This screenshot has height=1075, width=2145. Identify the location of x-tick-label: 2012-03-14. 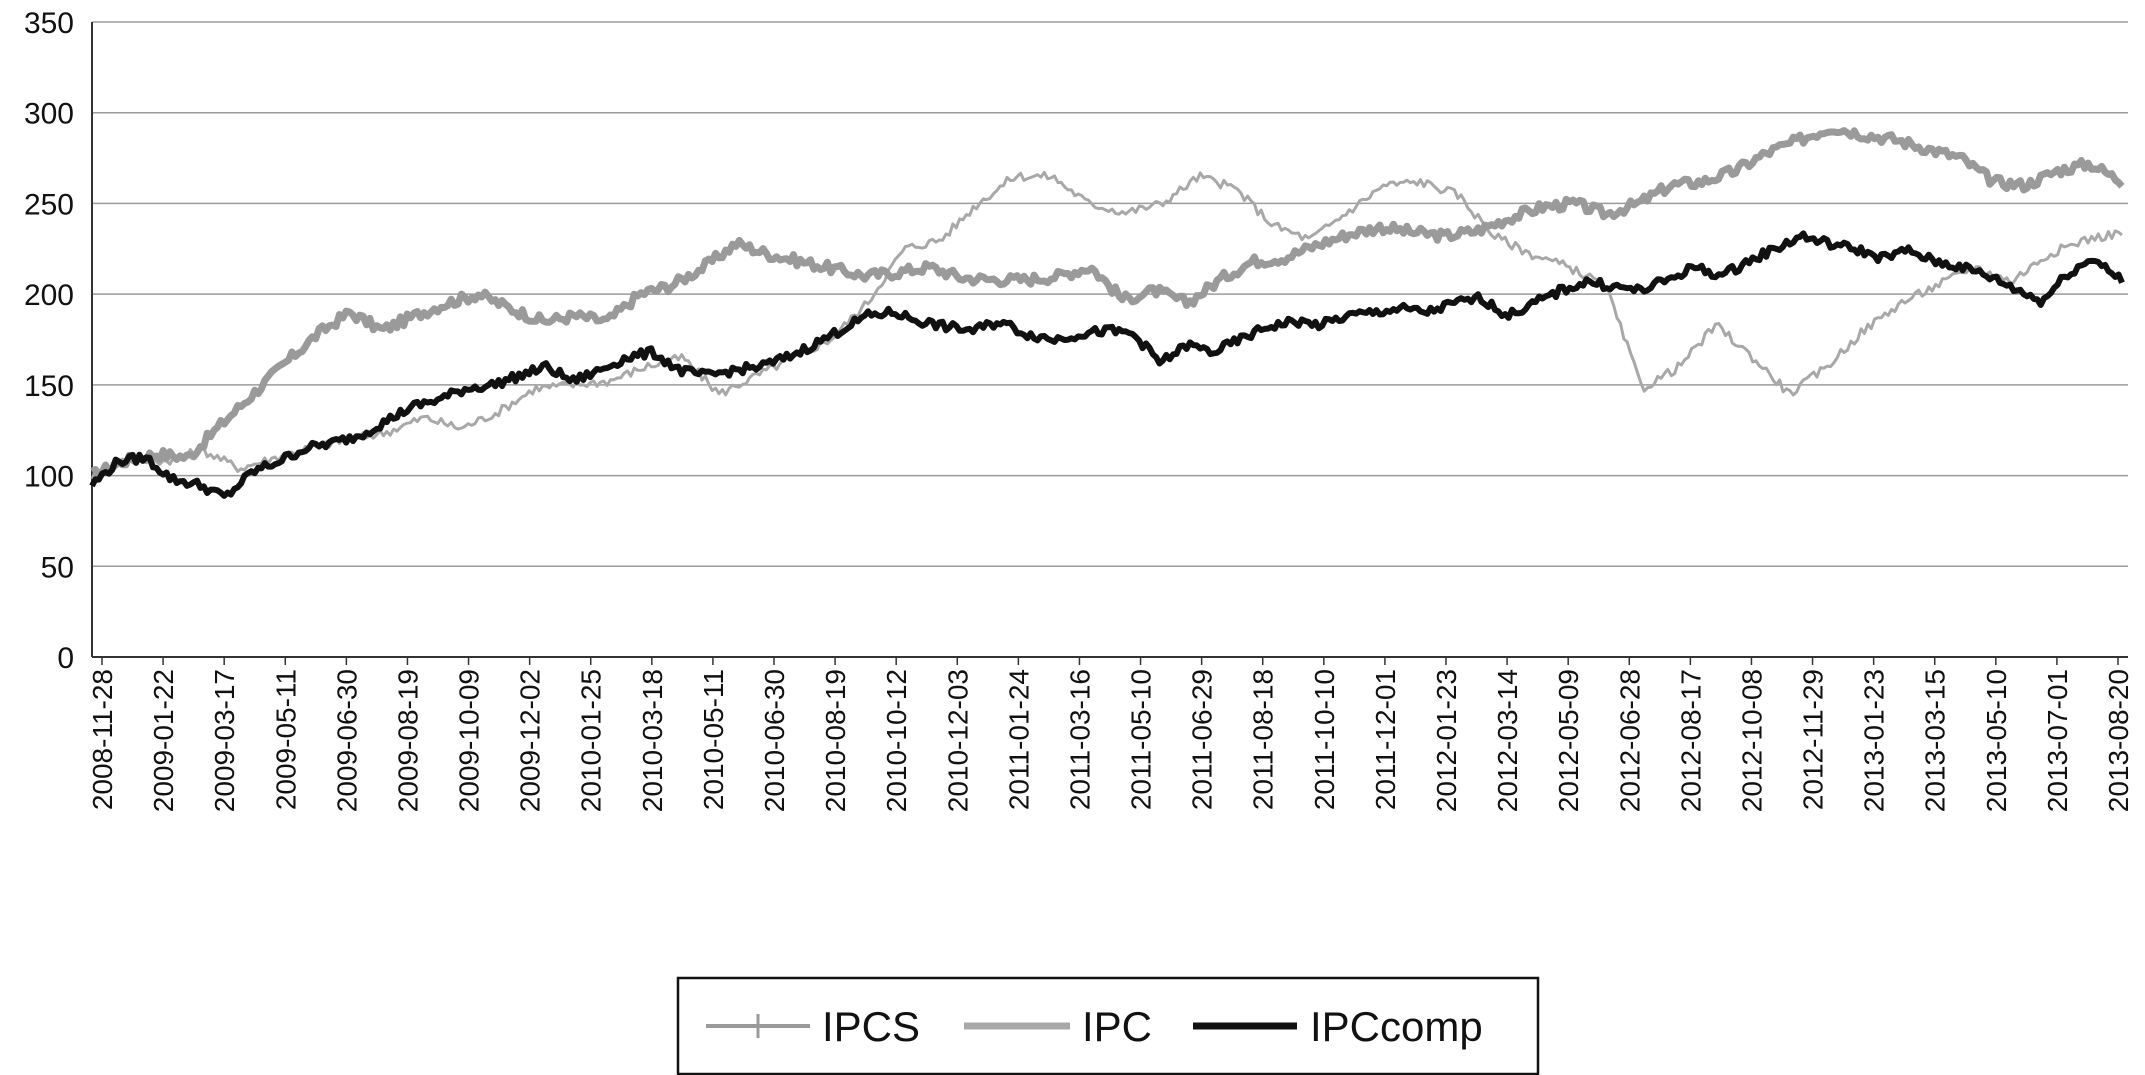
(1507, 740).